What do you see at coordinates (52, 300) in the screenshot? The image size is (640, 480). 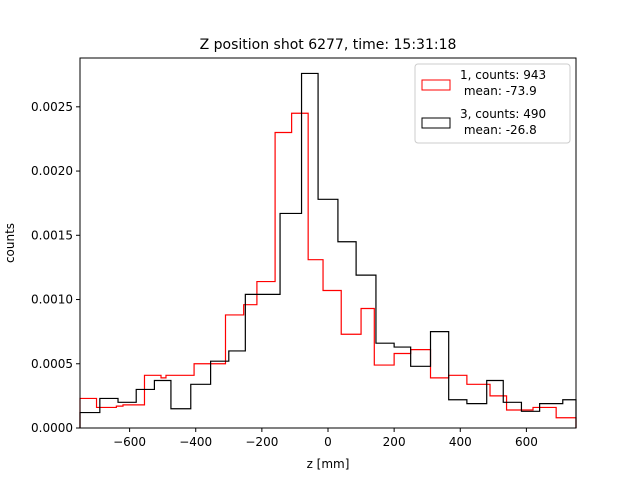 I see `y-tick-label: 0.0010` at bounding box center [52, 300].